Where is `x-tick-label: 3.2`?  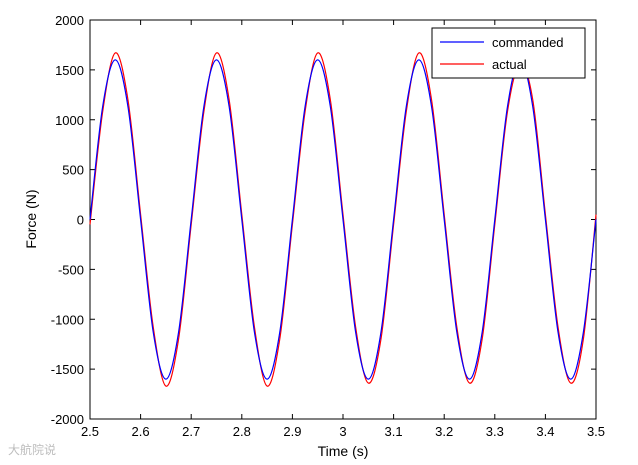
x-tick-label: 3.2 is located at coordinates (444, 431).